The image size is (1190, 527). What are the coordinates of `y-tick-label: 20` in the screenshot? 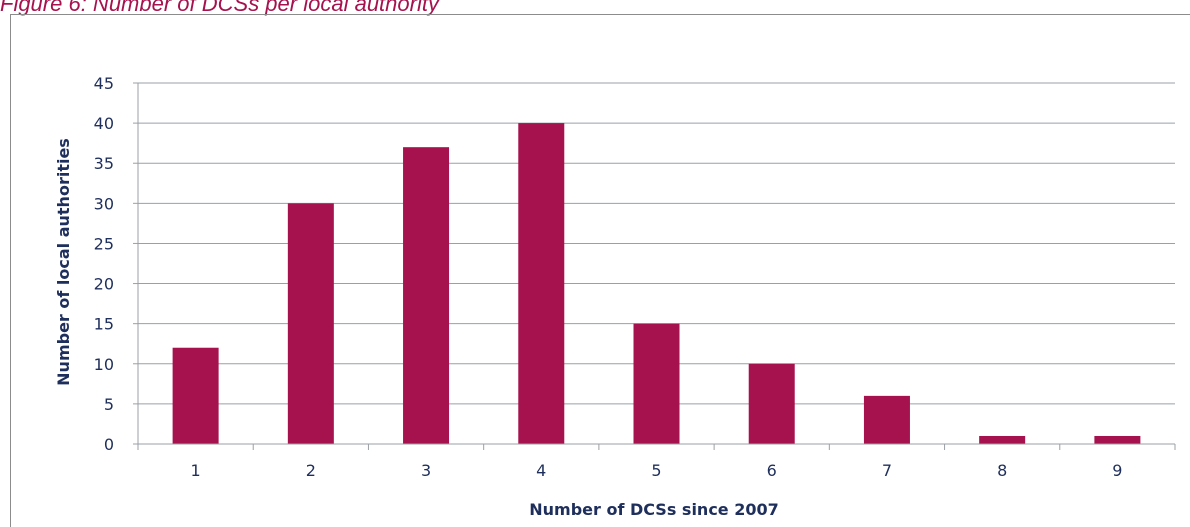 It's located at (104, 284).